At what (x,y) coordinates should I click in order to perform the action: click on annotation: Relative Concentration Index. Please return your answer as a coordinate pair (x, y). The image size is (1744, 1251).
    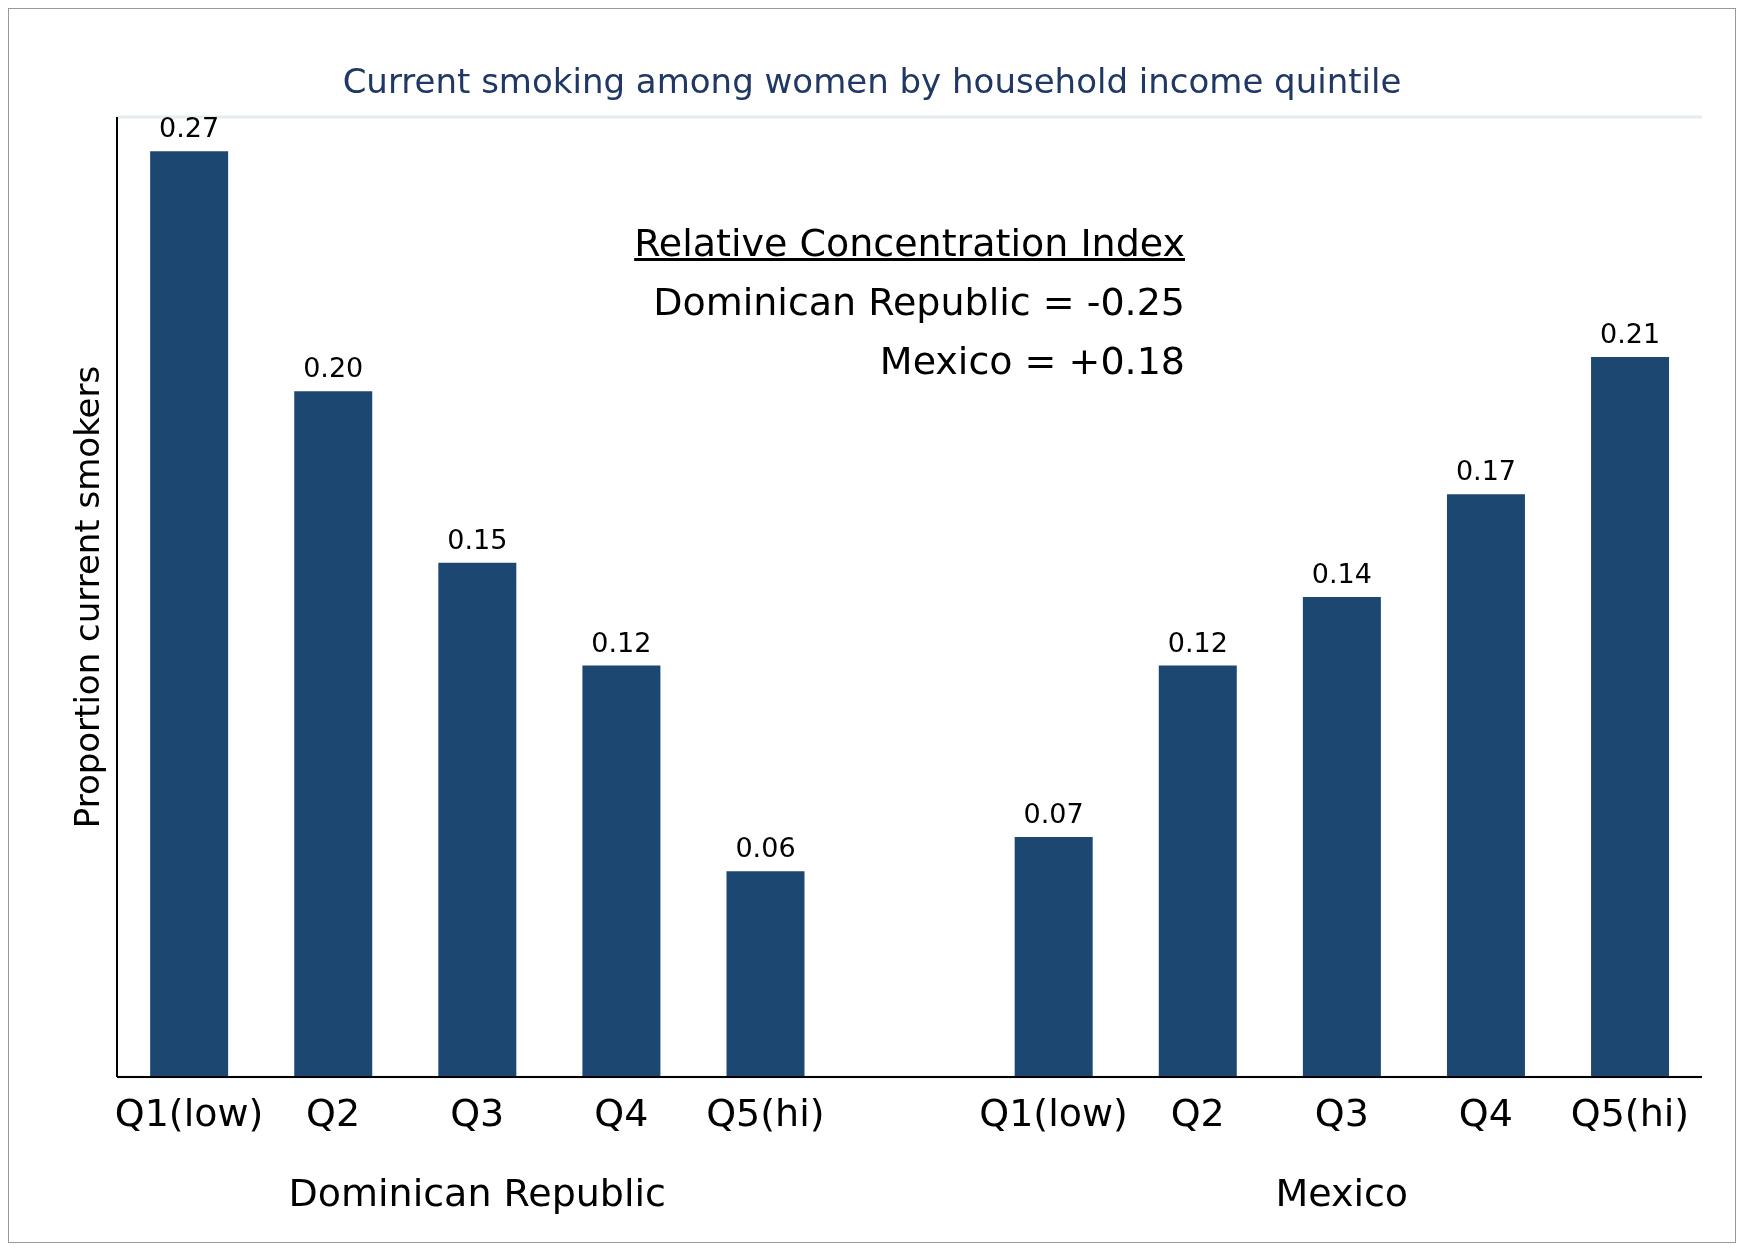
    Looking at the image, I should click on (909, 243).